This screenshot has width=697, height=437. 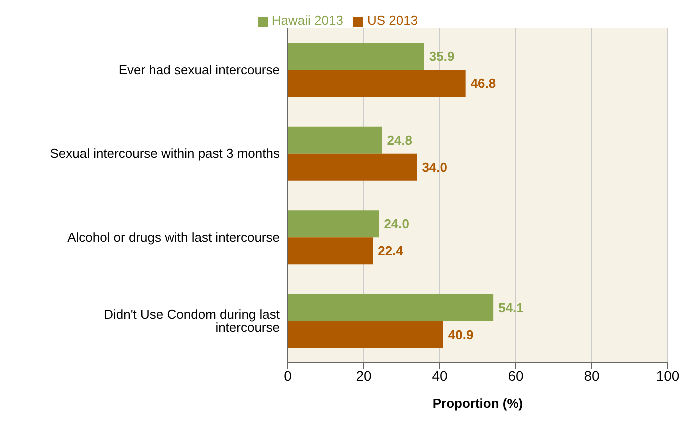 What do you see at coordinates (478, 403) in the screenshot?
I see `x-axis-title: Proportion (%)` at bounding box center [478, 403].